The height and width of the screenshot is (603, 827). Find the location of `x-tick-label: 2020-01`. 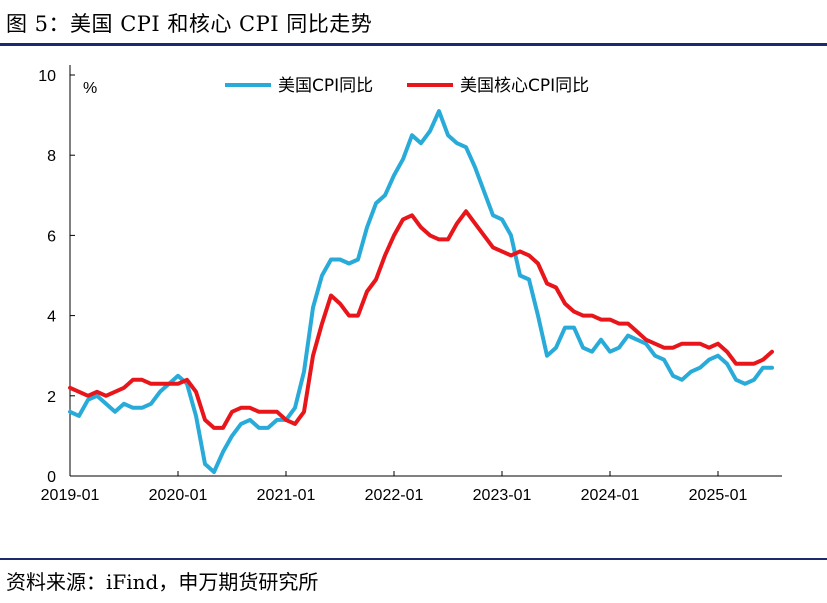

x-tick-label: 2020-01 is located at coordinates (178, 495).